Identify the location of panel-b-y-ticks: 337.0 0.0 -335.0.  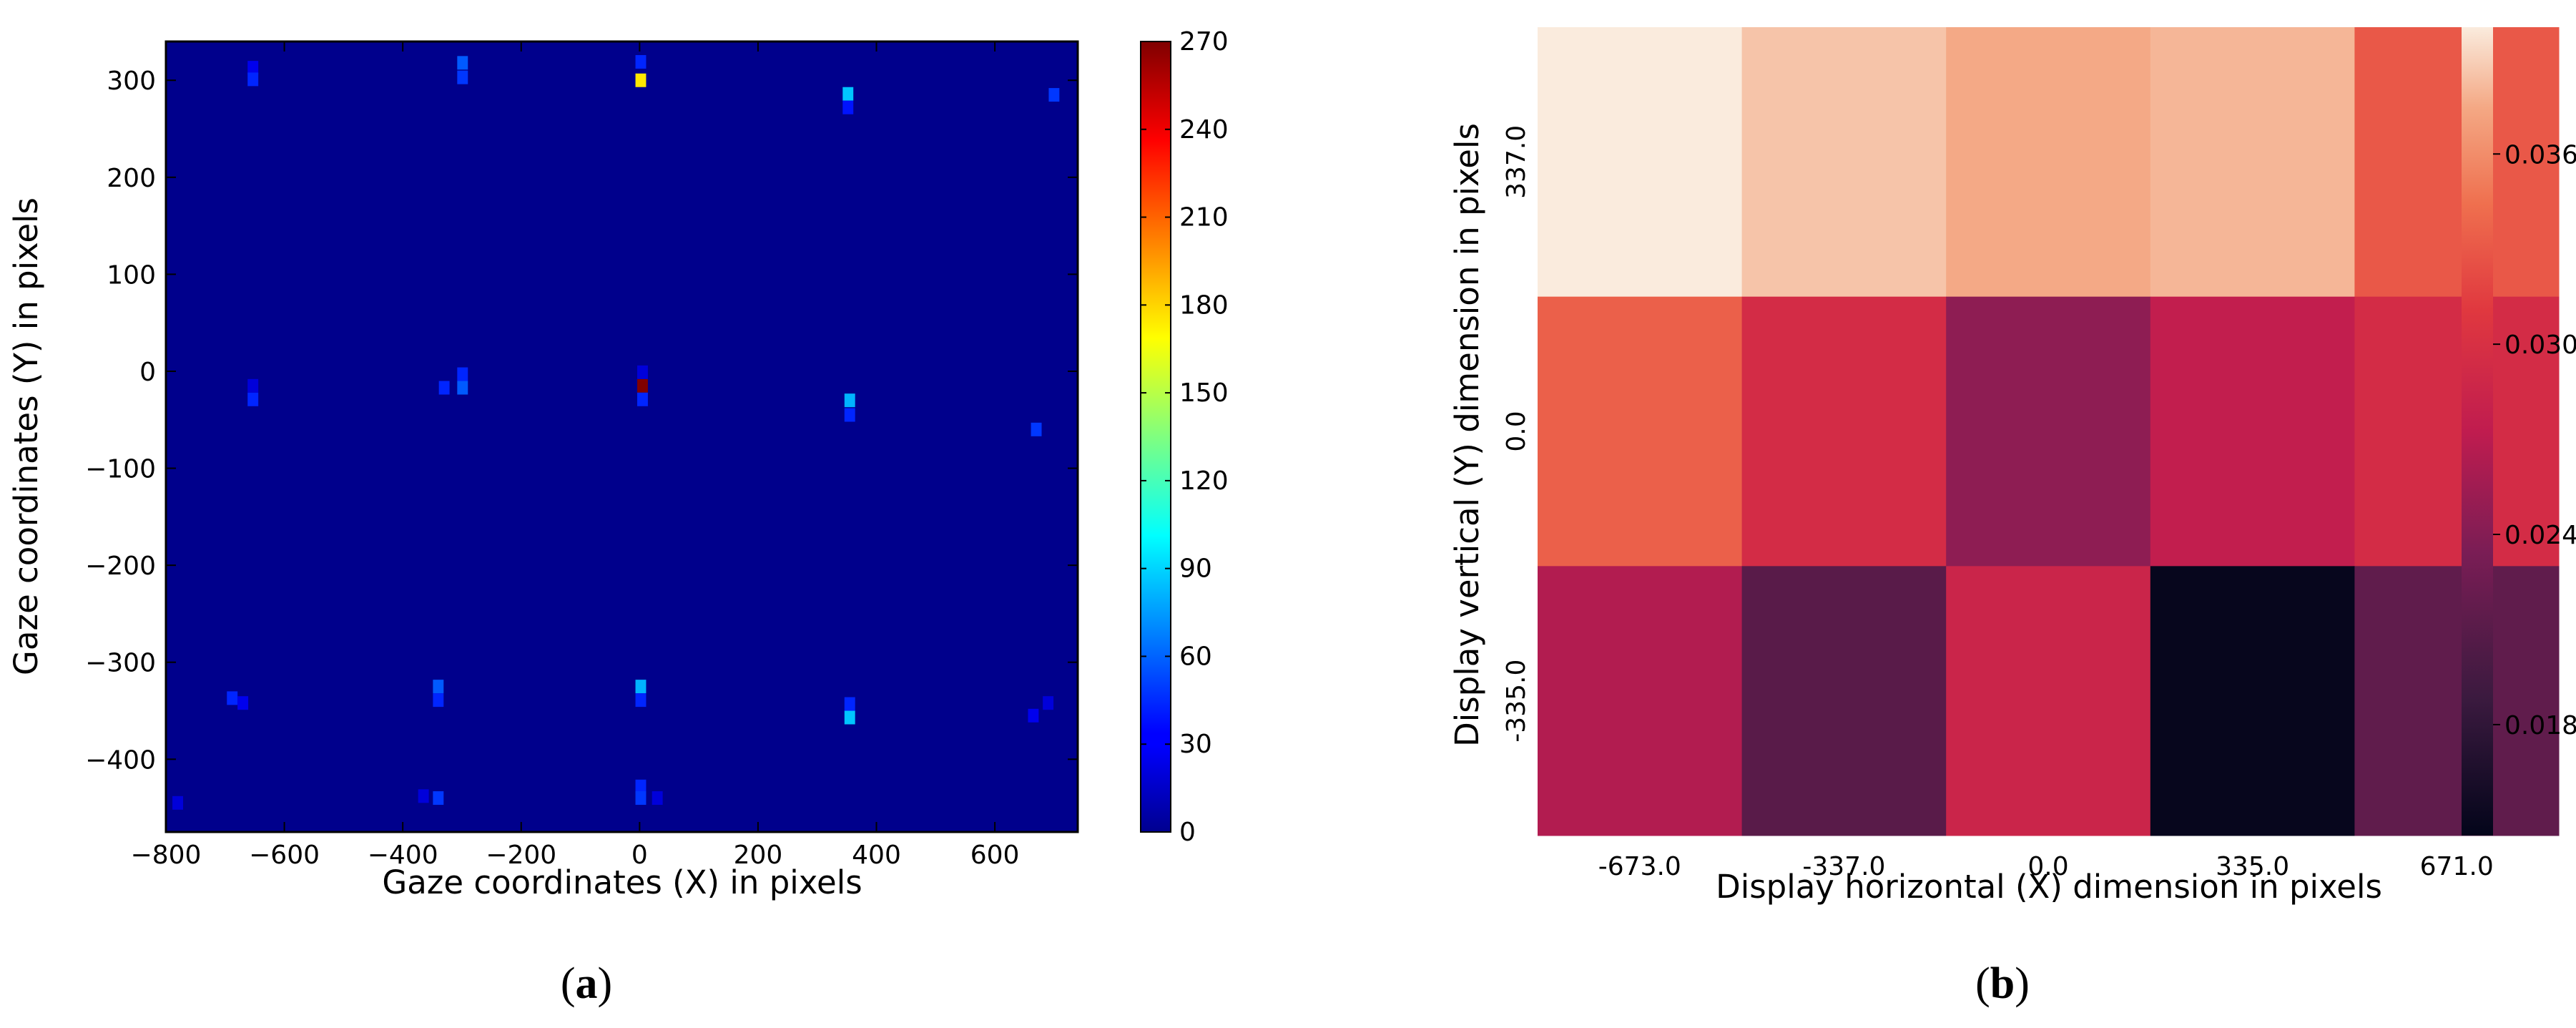
(1517, 434).